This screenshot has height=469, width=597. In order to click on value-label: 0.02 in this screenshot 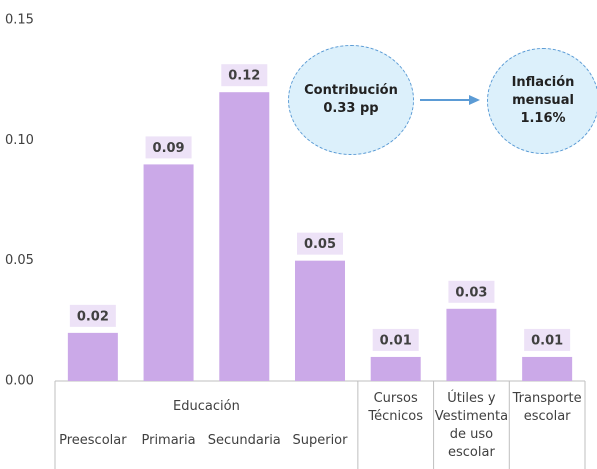, I will do `click(93, 316)`.